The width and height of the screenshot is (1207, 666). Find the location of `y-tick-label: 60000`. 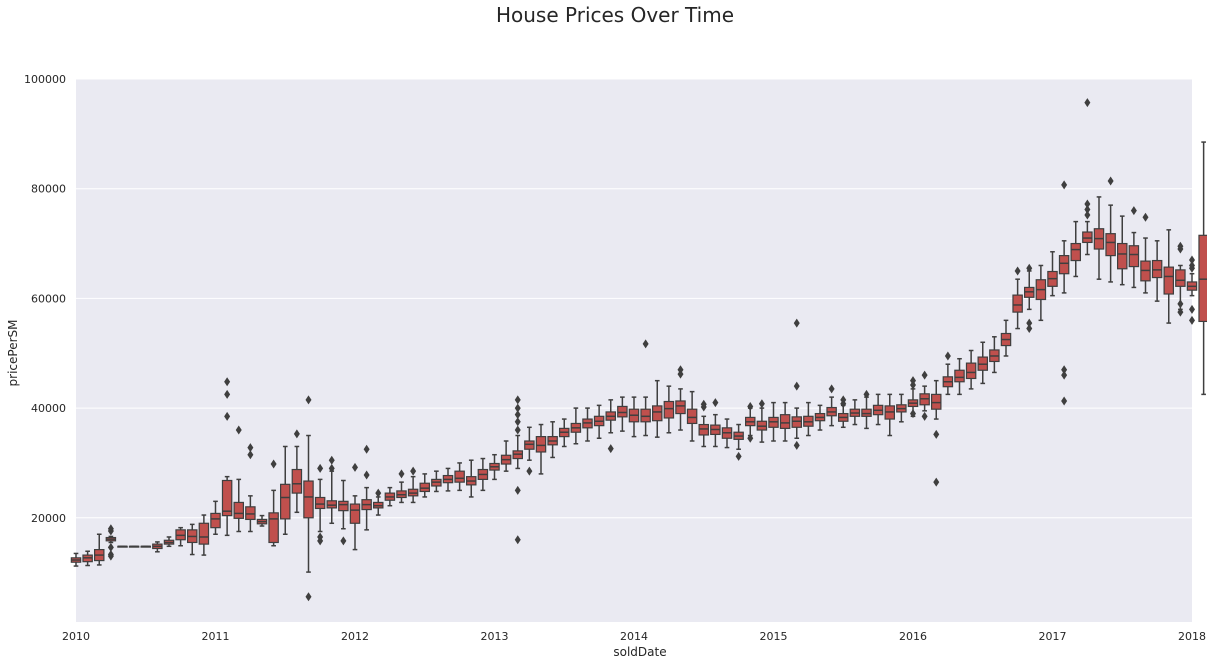

y-tick-label: 60000 is located at coordinates (48, 298).